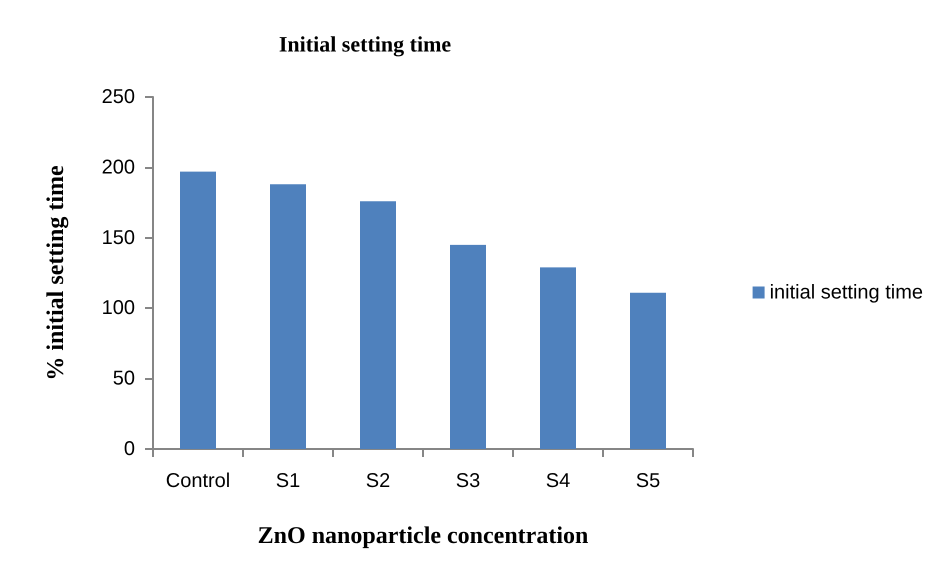 Image resolution: width=943 pixels, height=585 pixels. What do you see at coordinates (558, 481) in the screenshot?
I see `x-tick-label: S4` at bounding box center [558, 481].